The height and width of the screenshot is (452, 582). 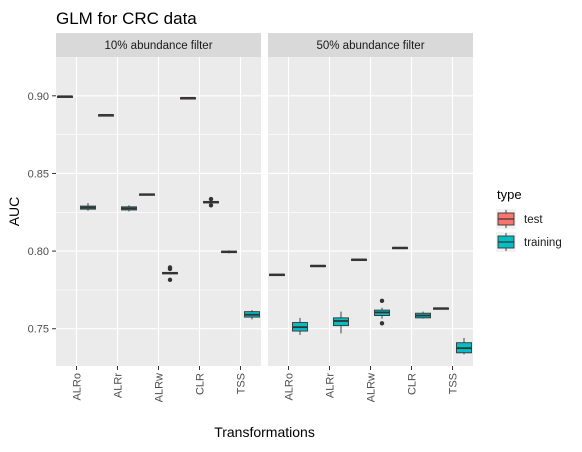 I want to click on y-tick-label: 0.90, so click(x=38, y=97).